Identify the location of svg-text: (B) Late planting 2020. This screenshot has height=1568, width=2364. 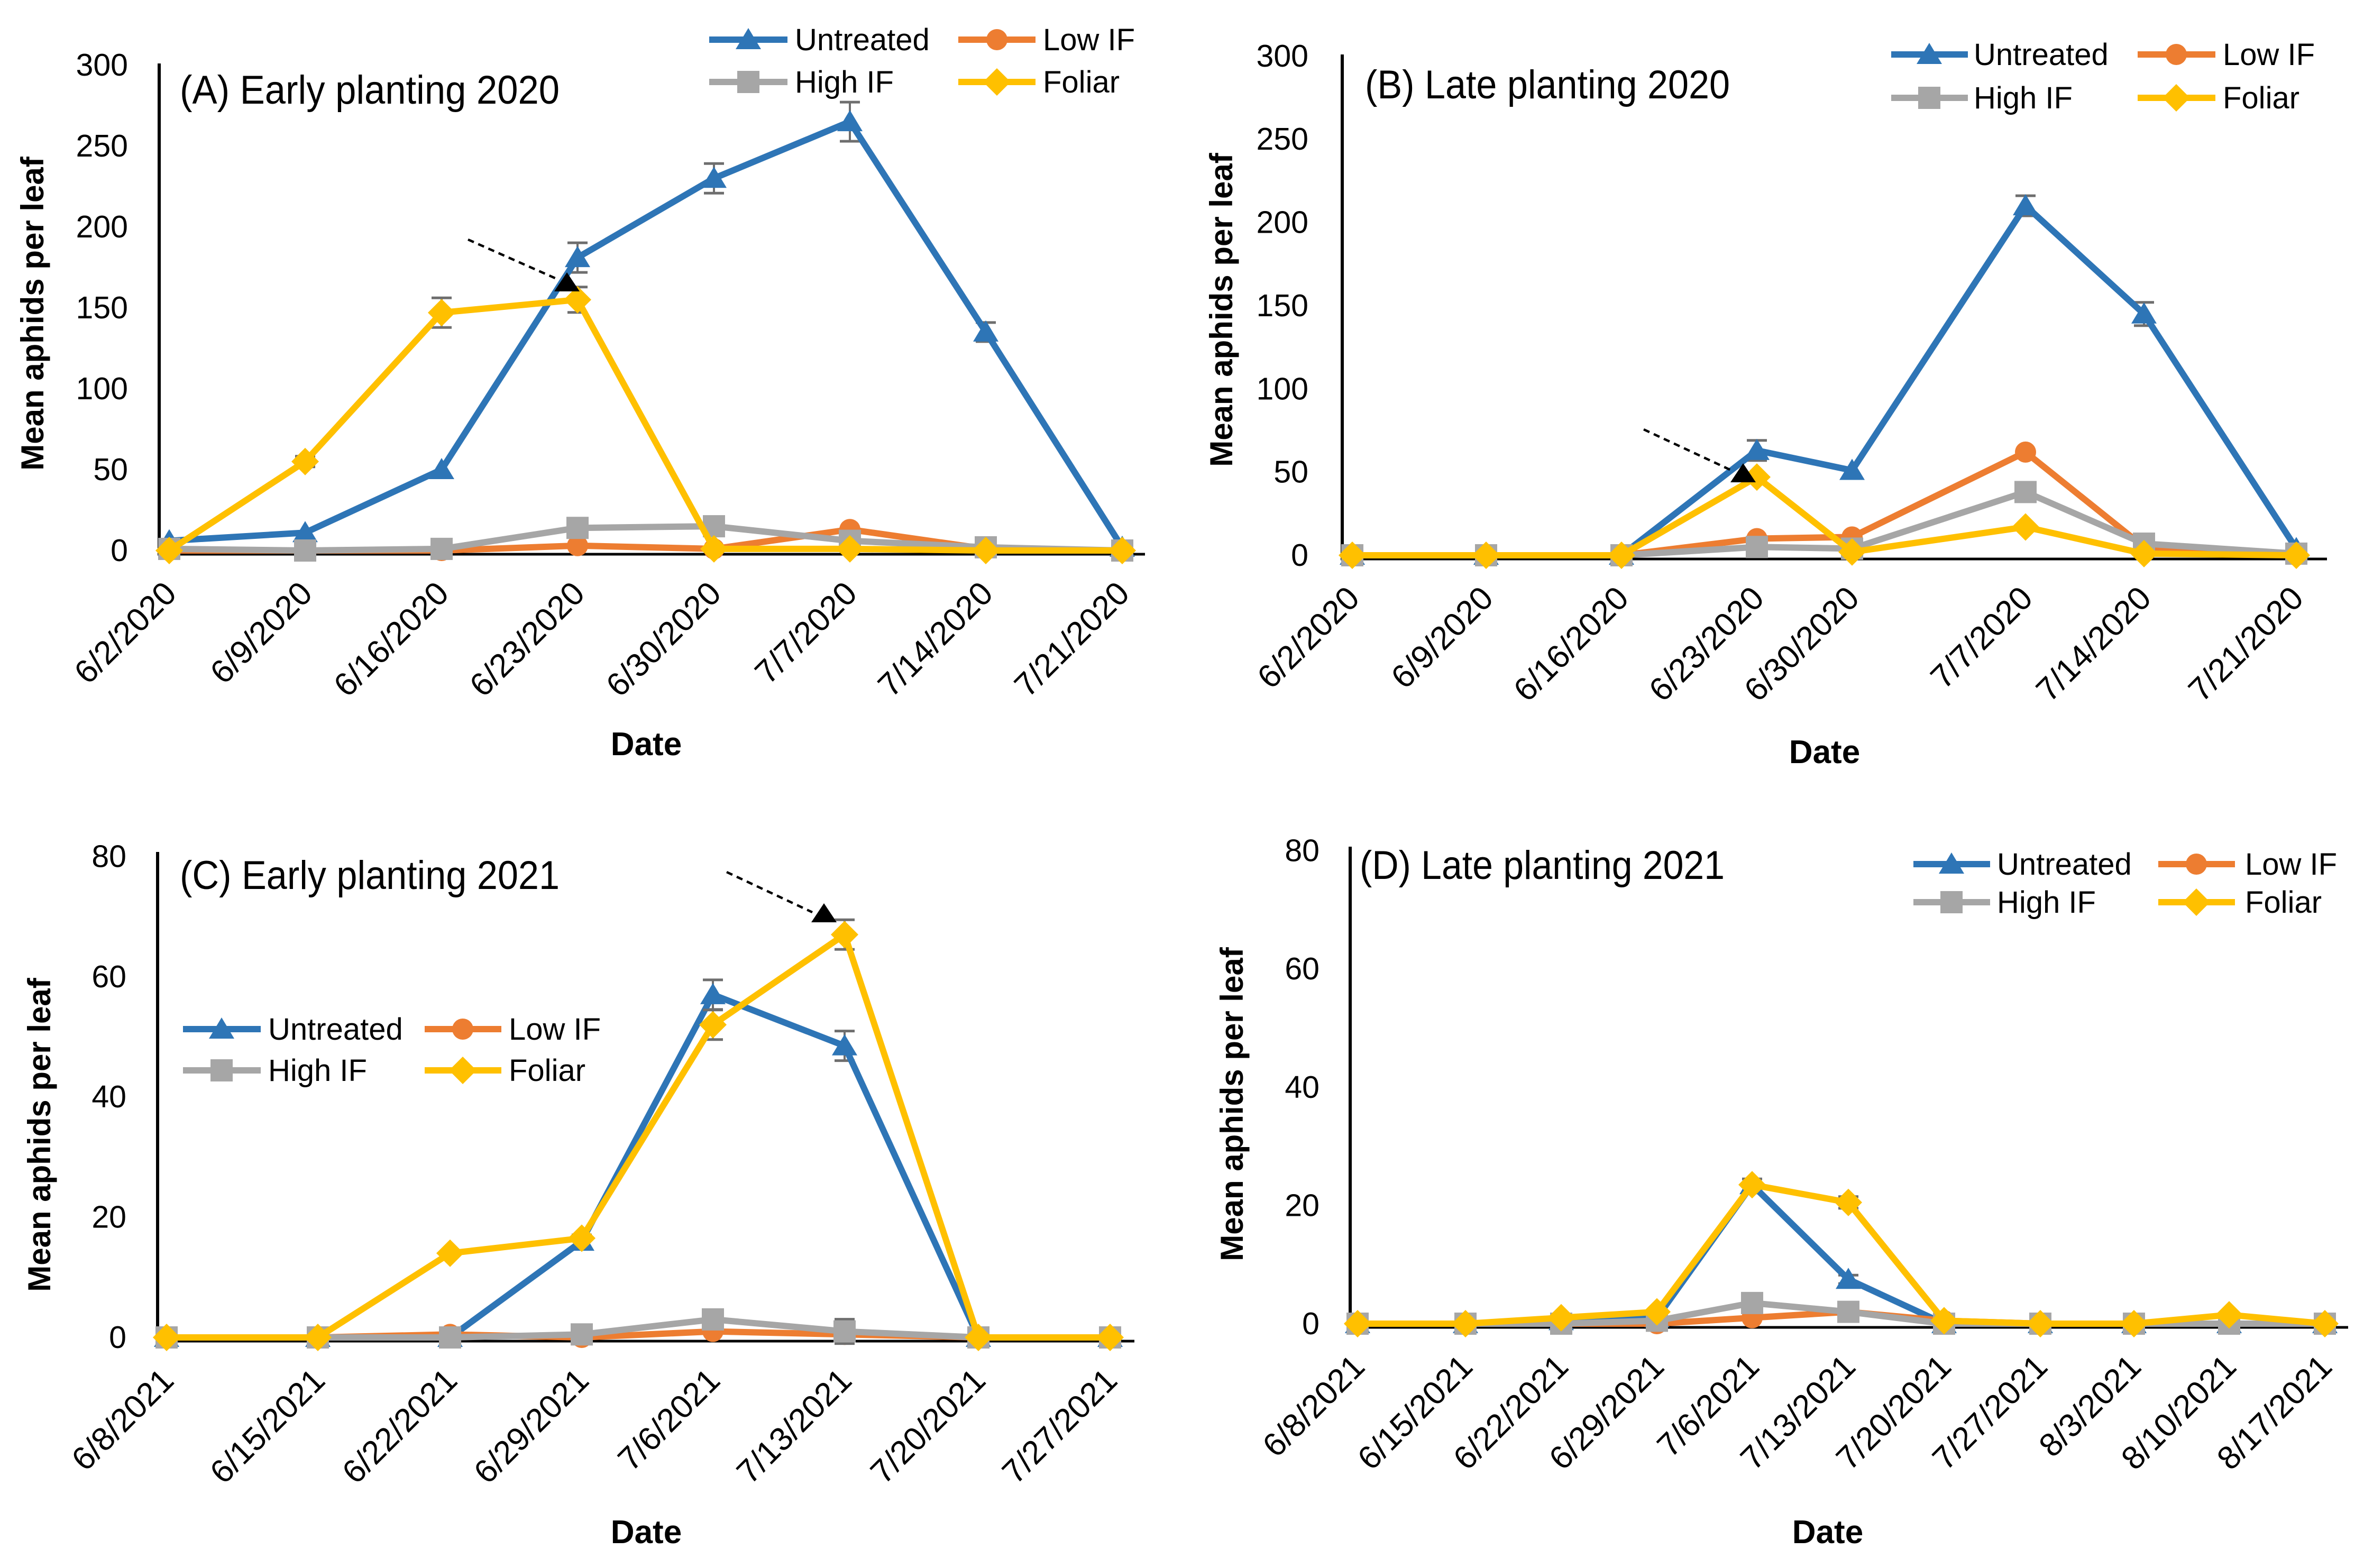
(1547, 84).